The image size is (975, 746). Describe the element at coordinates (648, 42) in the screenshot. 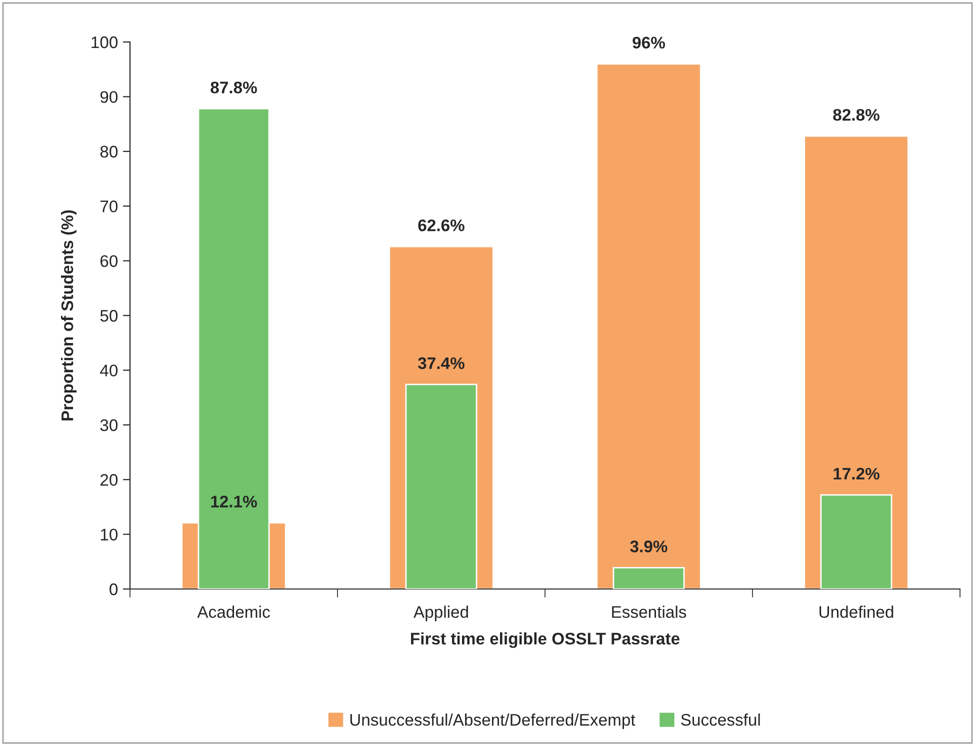

I see `data-label: 96%` at that location.